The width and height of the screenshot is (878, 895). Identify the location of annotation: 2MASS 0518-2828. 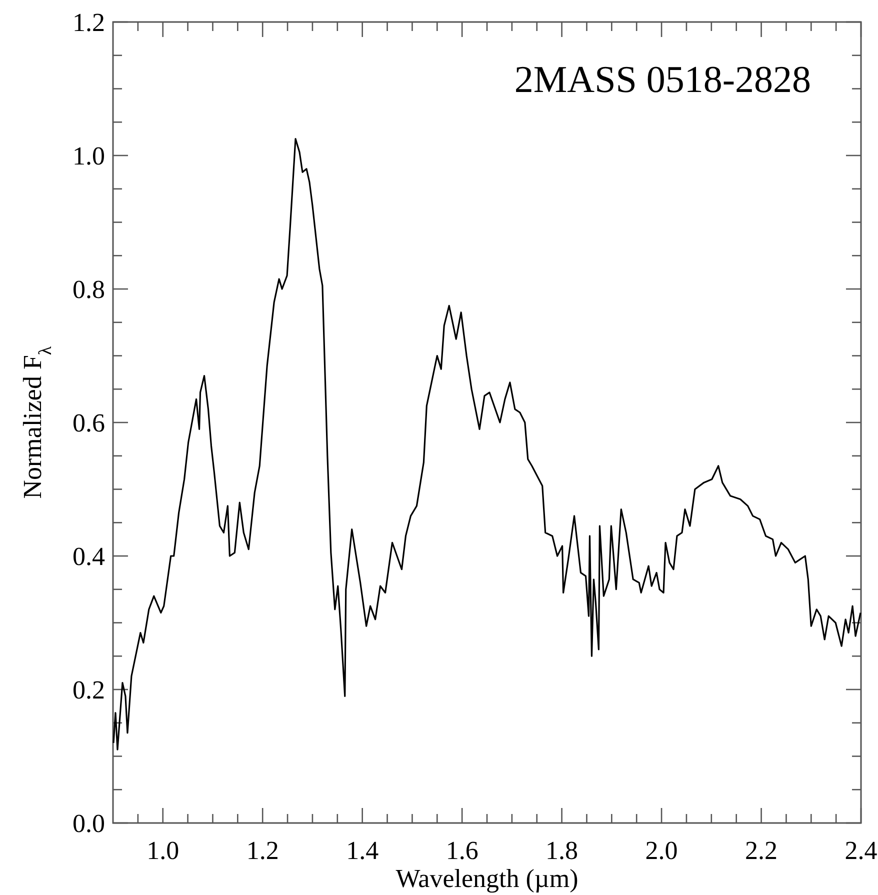
(662, 80).